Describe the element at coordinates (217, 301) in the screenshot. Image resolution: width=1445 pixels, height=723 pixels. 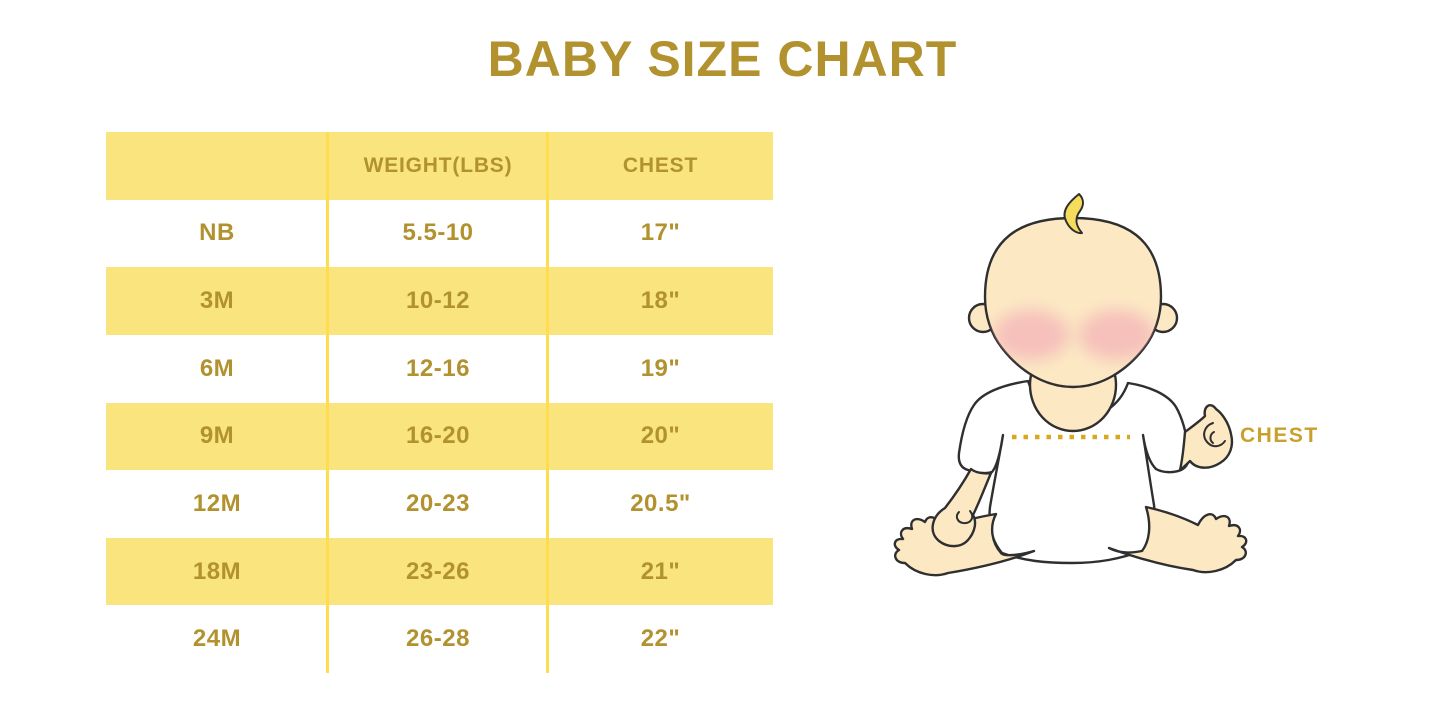
I see `size-cell: 3M` at that location.